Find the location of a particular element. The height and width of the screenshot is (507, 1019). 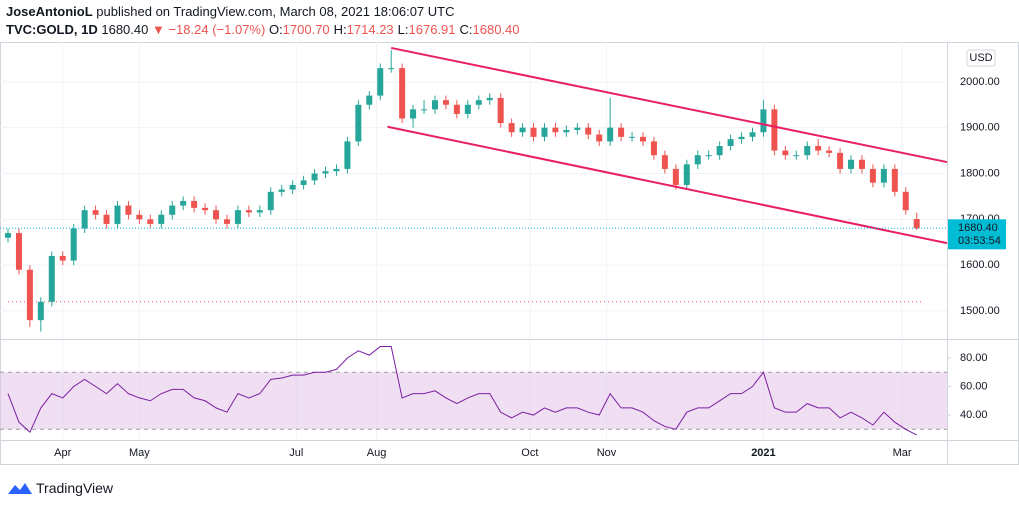

ohlc-key: O: is located at coordinates (275, 29).